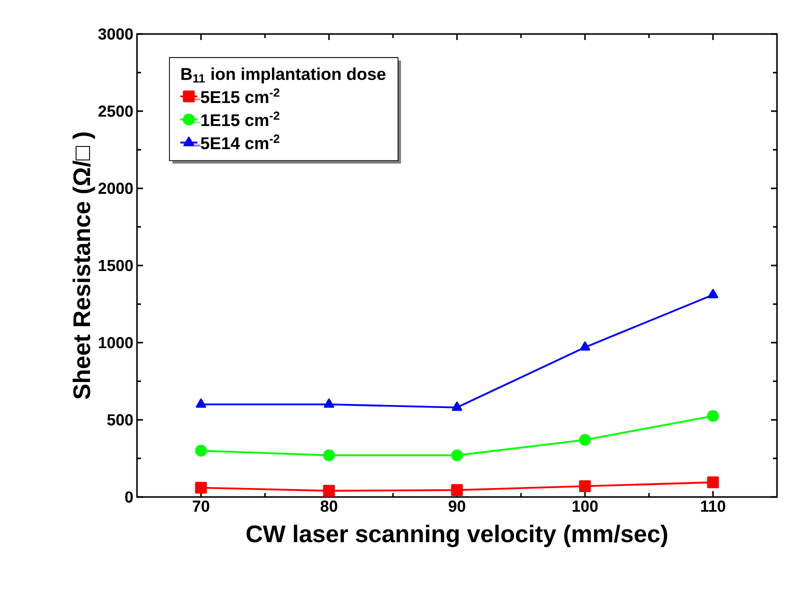  I want to click on x-axis-title: CW laser scanning velocity (mm/sec), so click(457, 536).